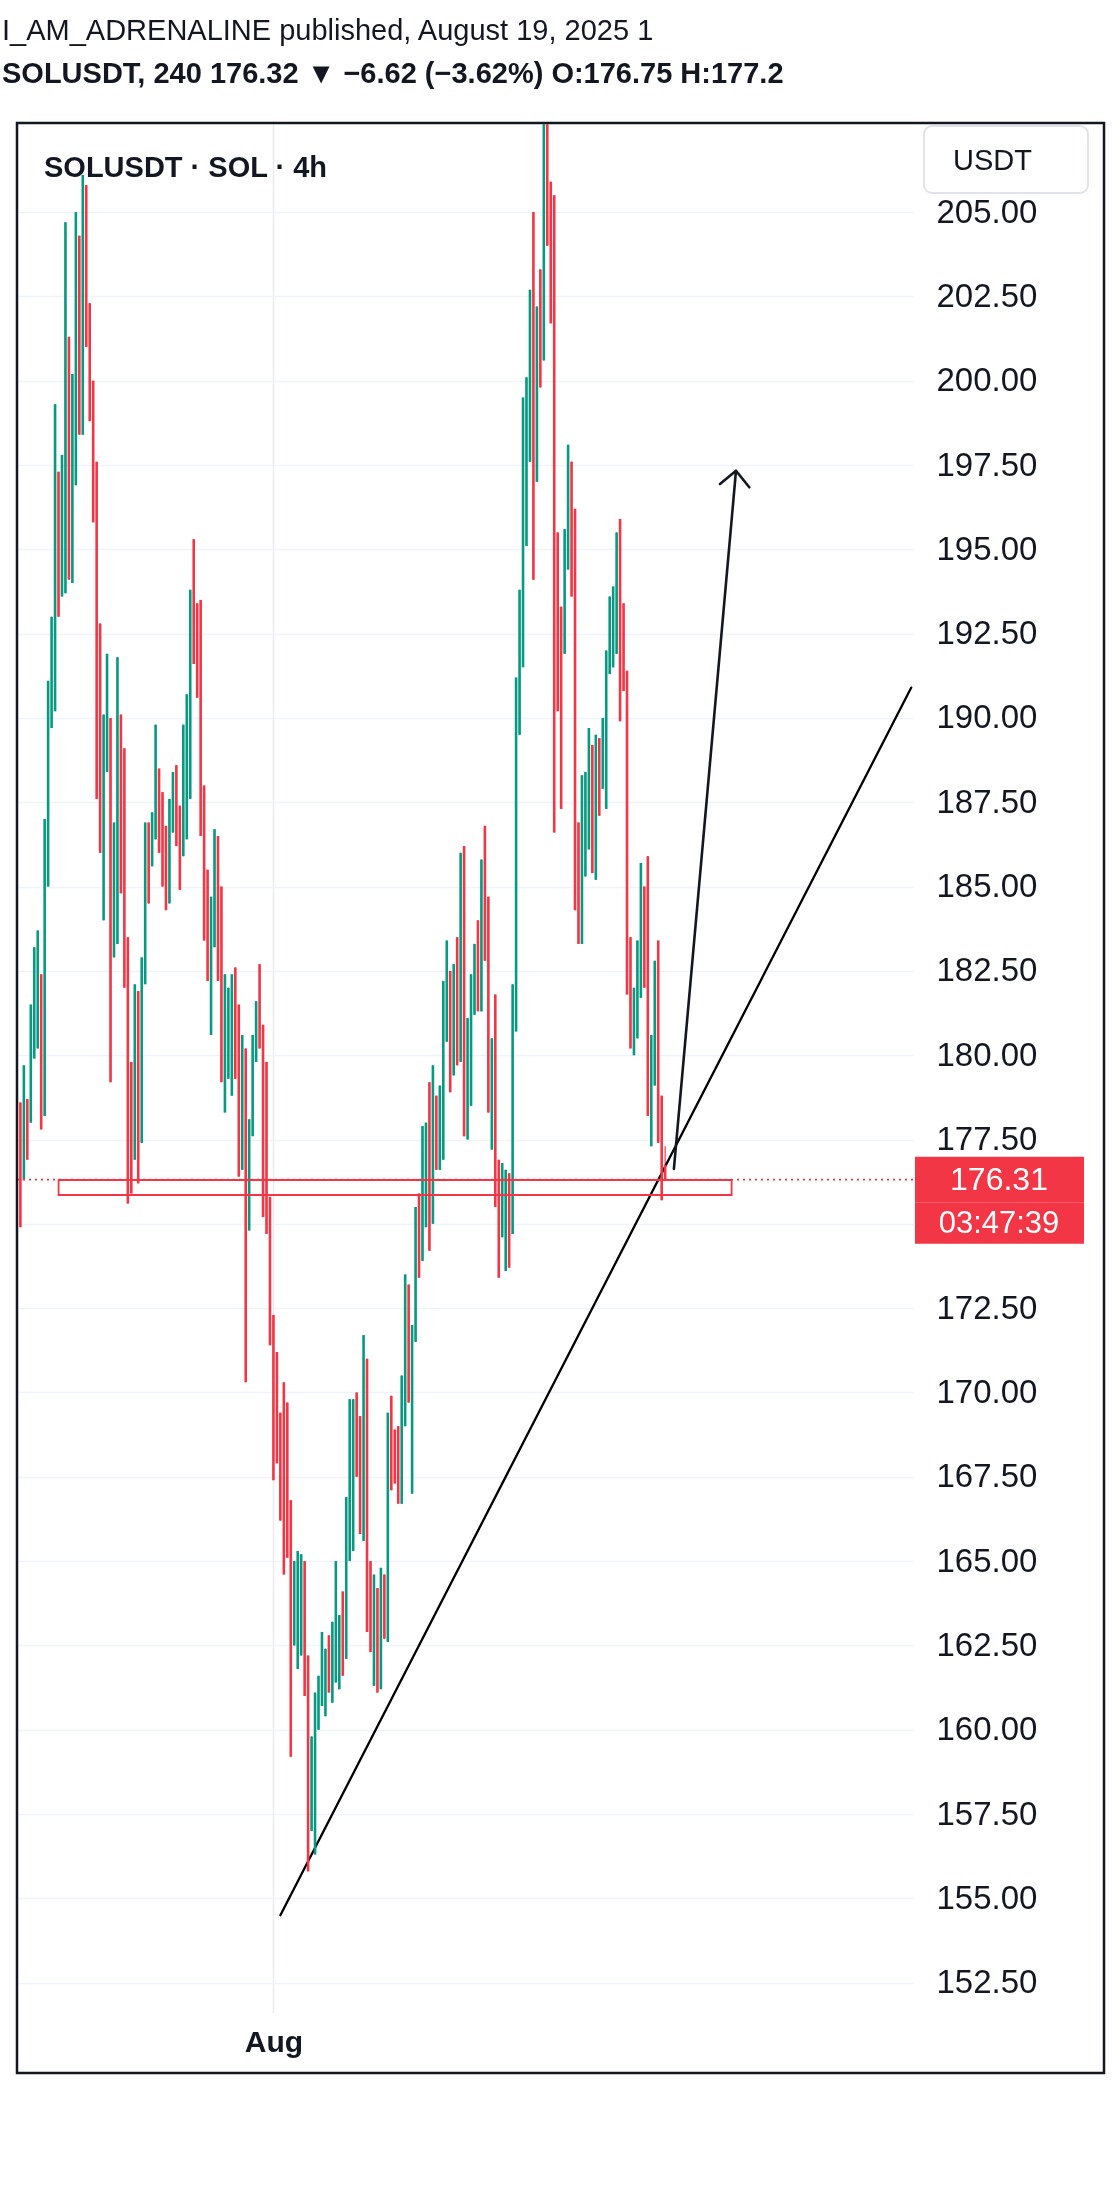 This screenshot has height=2186, width=1119. I want to click on chart-subtitle: SOLUSDT, 240 176.32 ▼ −6.62 (−3.62%) O:176.75 H:177.2, so click(393, 73).